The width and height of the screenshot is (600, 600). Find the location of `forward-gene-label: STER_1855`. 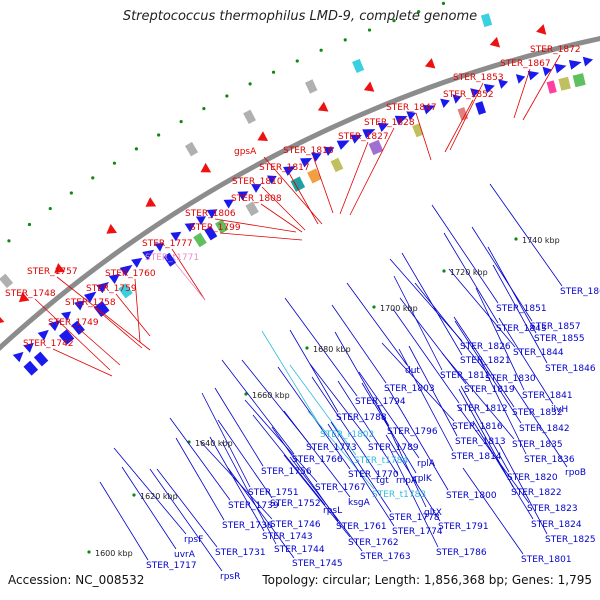

forward-gene-label: STER_1855 is located at coordinates (559, 339).